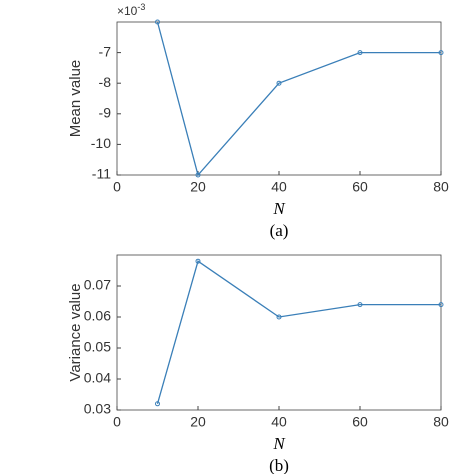  What do you see at coordinates (101, 143) in the screenshot?
I see `y-tick-label: -10` at bounding box center [101, 143].